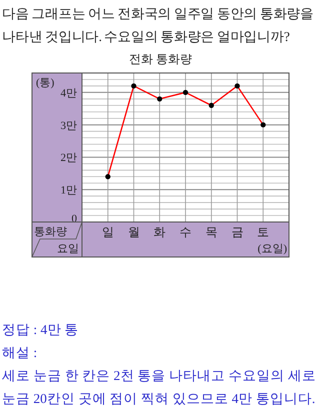 The image size is (320, 414). Describe the element at coordinates (20, 353) in the screenshot. I see `text: 해설 :` at that location.